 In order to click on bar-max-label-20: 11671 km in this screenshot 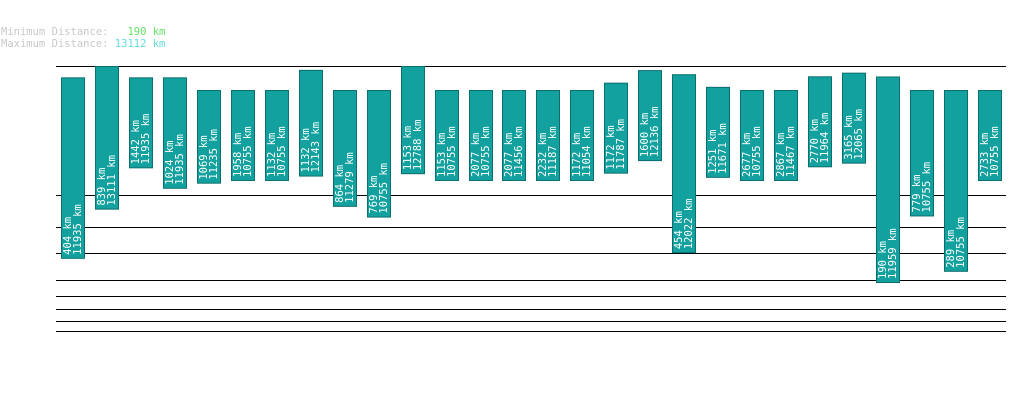, I will do `click(723, 148)`.